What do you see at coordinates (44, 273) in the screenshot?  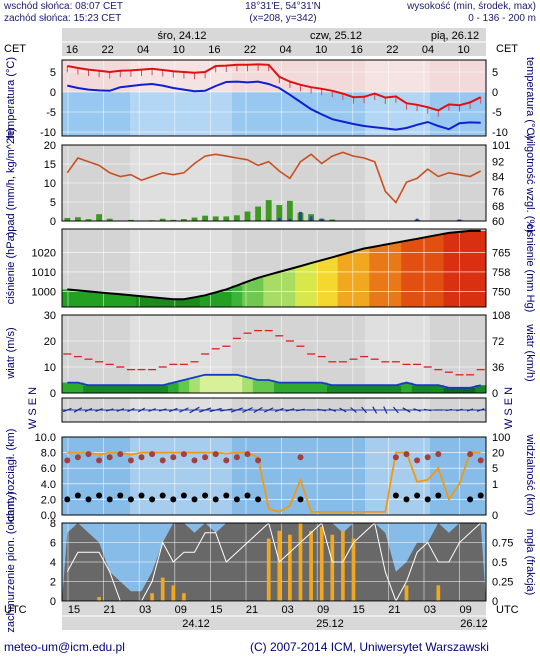 I see `pressure-tick-left: 1010` at bounding box center [44, 273].